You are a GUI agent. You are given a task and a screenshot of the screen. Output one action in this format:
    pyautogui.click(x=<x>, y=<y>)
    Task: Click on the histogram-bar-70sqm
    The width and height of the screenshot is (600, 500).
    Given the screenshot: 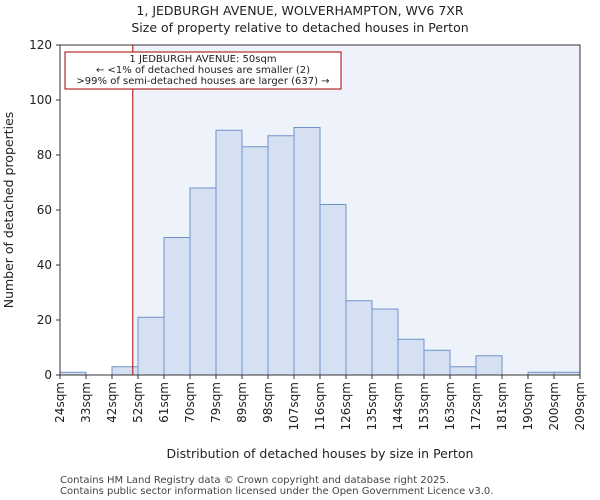 What is the action you would take?
    pyautogui.click(x=203, y=281)
    